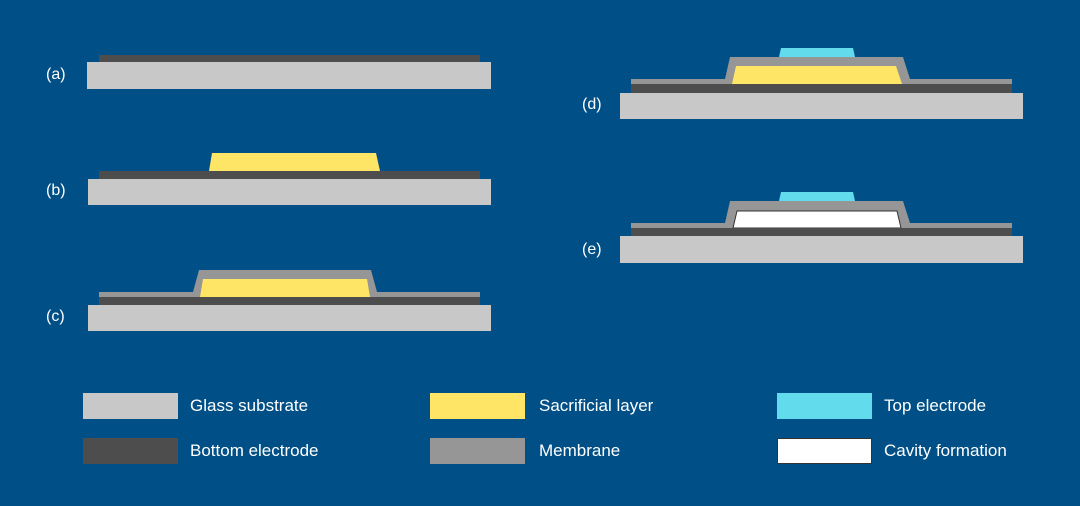 The height and width of the screenshot is (506, 1080). I want to click on step-label-d: (d), so click(592, 104).